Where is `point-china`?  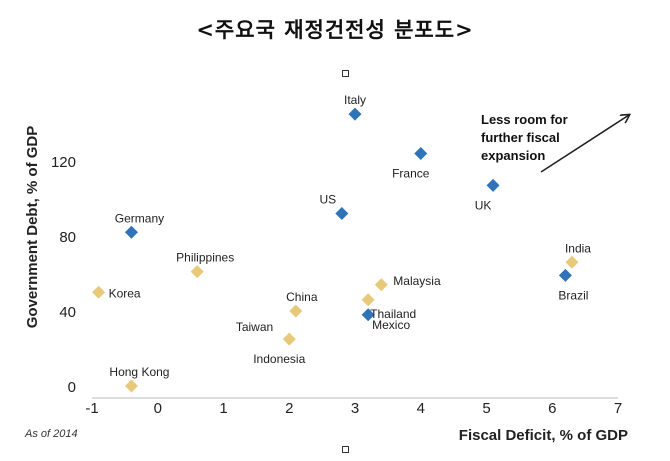 point-china is located at coordinates (296, 311).